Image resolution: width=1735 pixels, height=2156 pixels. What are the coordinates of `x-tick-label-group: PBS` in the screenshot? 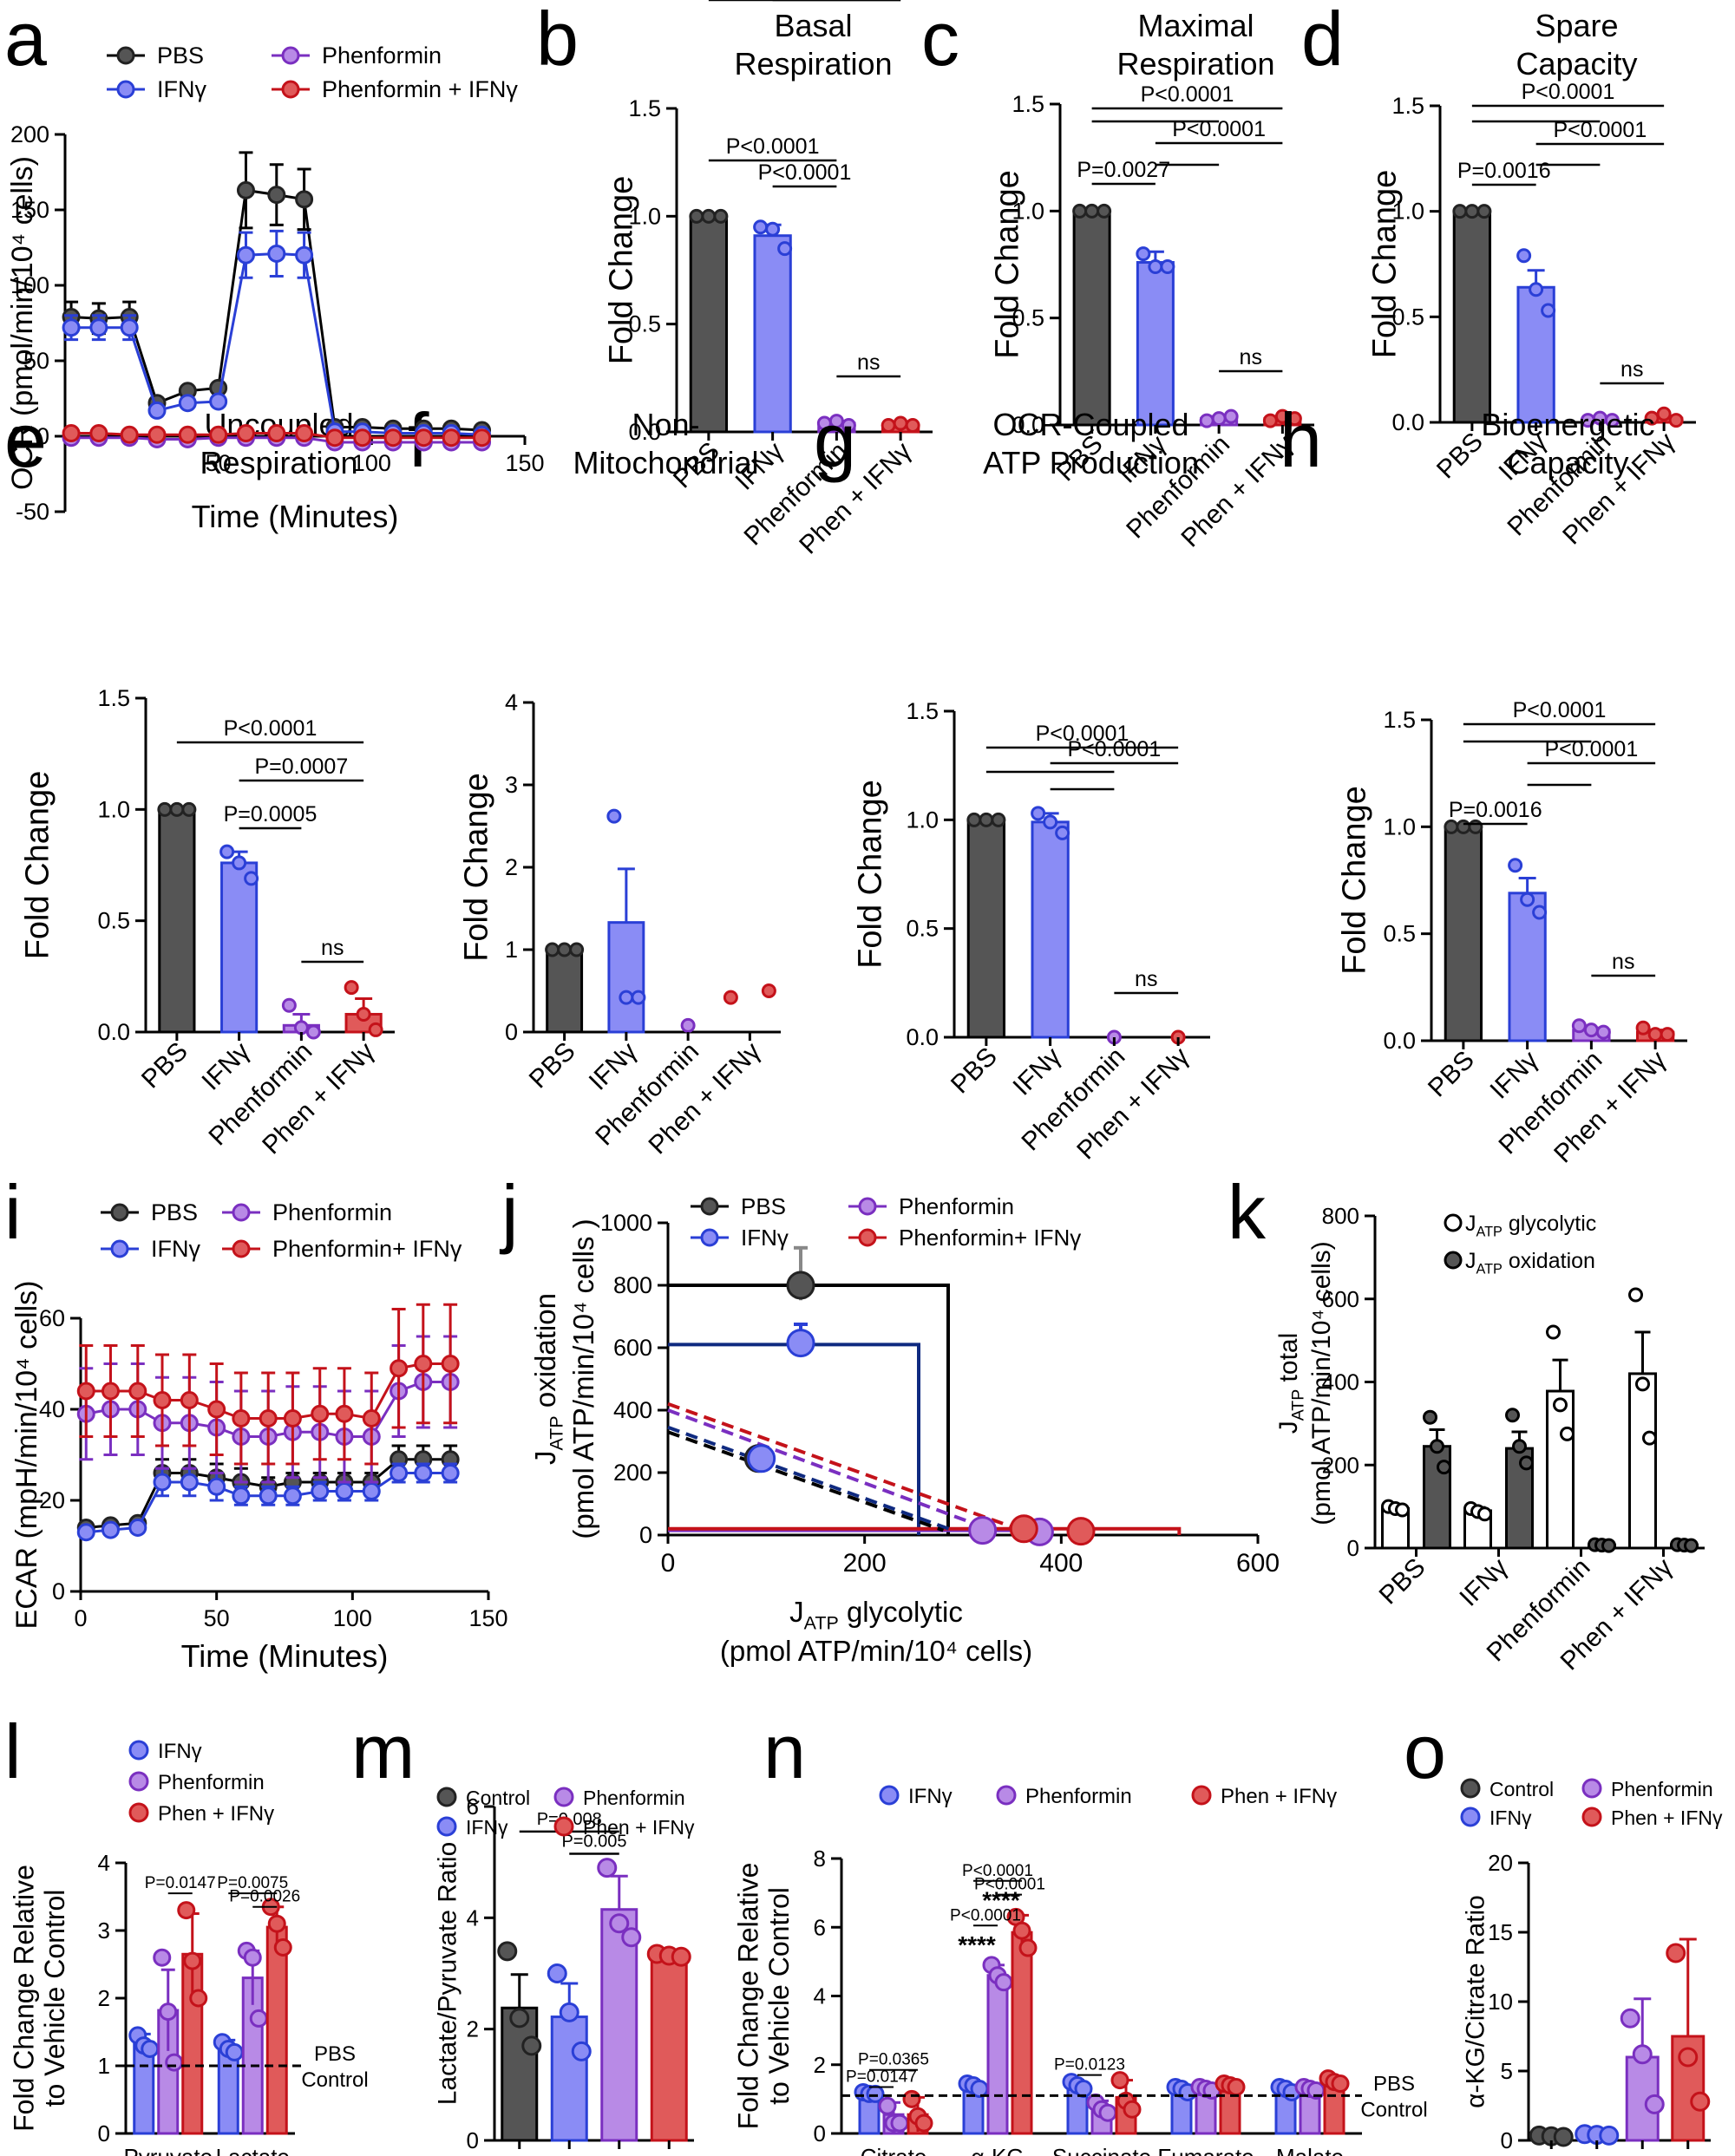 It's located at (1460, 456).